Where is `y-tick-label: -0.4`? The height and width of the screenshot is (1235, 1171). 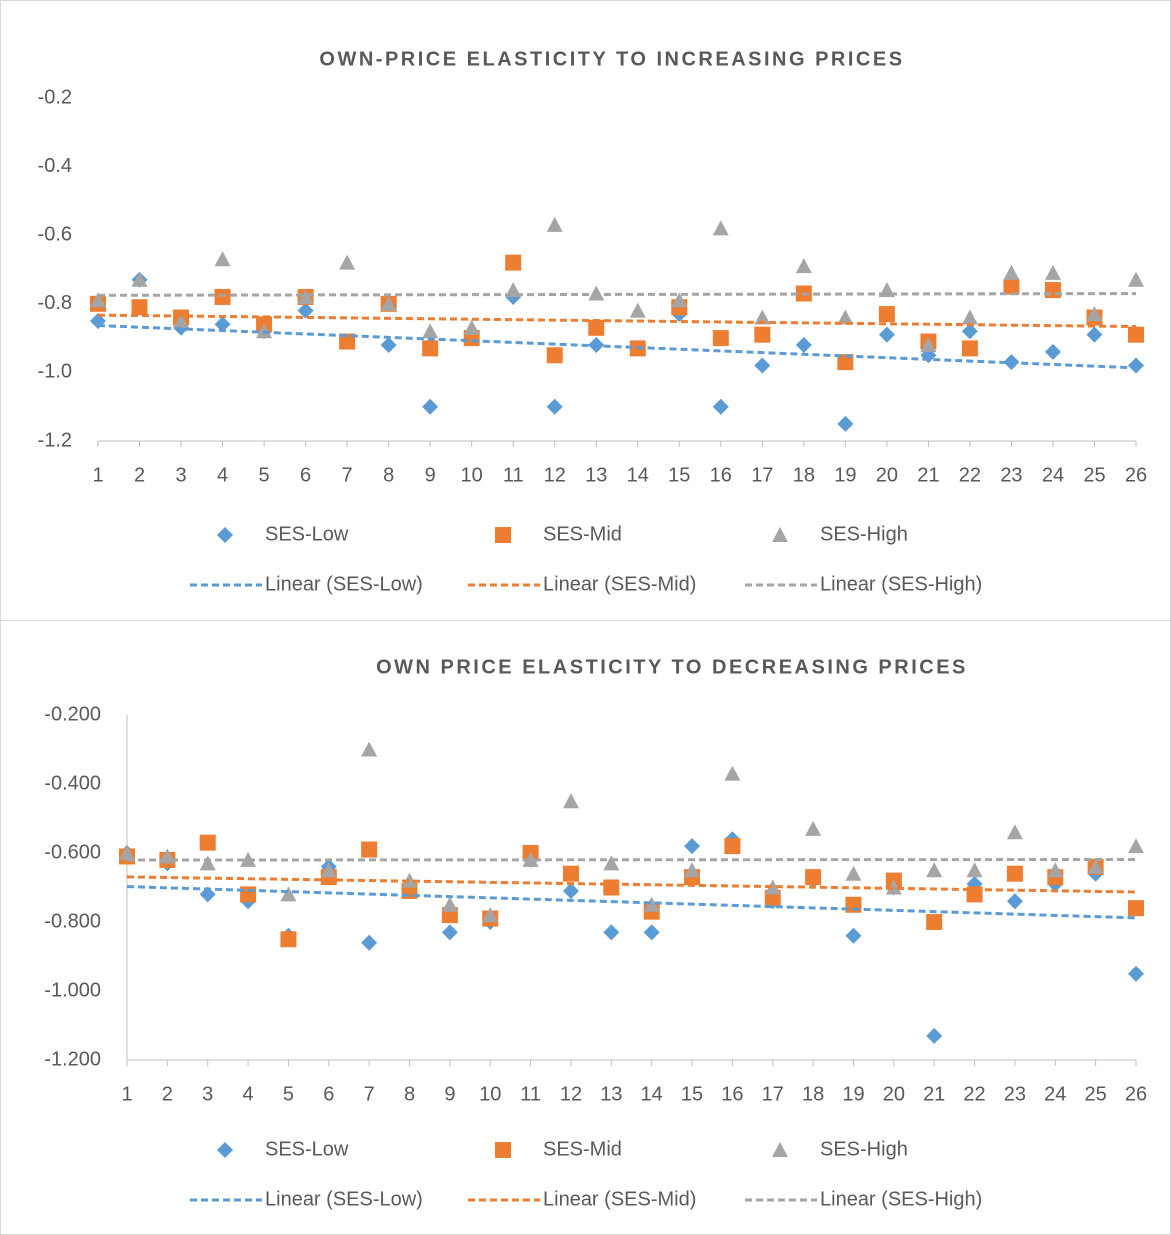 y-tick-label: -0.4 is located at coordinates (55, 166).